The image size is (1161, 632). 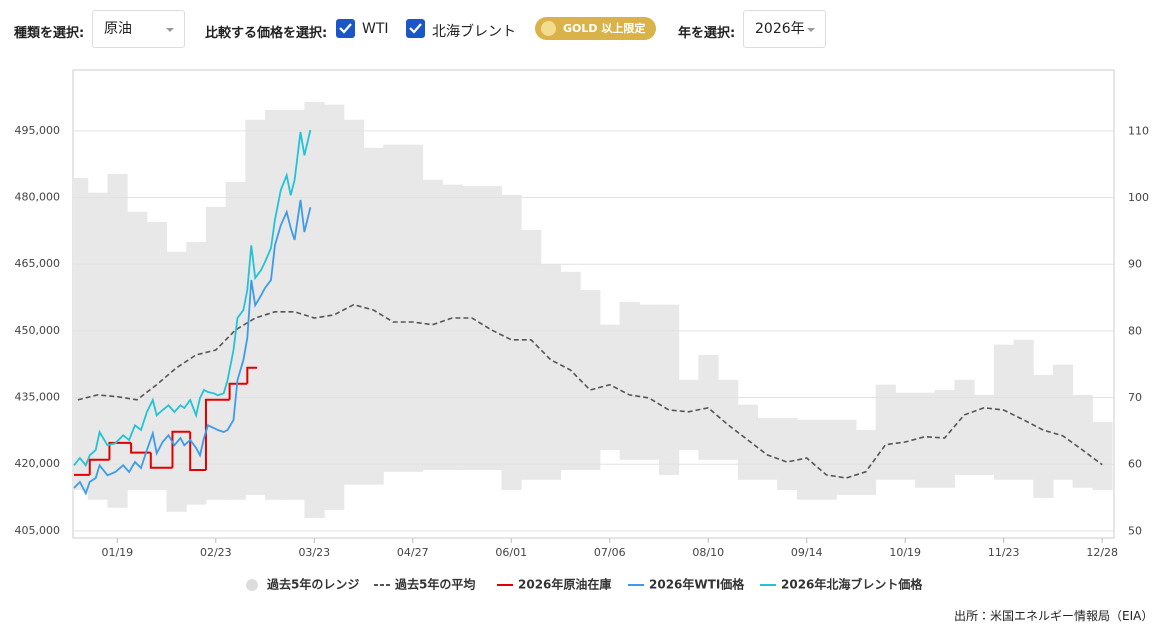 What do you see at coordinates (1135, 330) in the screenshot?
I see `y2-tick-label: 80` at bounding box center [1135, 330].